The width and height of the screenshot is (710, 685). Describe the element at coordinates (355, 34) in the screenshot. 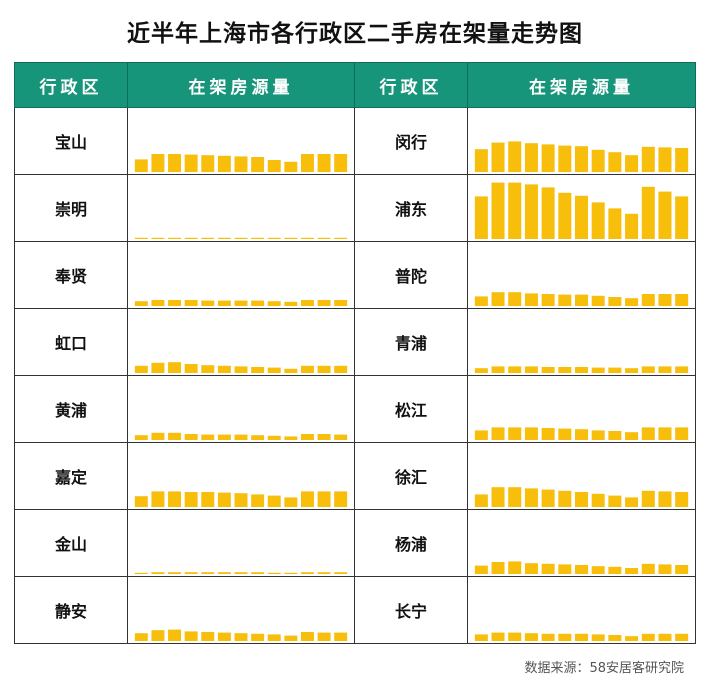

I see `chart-title: 近半年上海市各行政区二手房在架量走势图` at that location.